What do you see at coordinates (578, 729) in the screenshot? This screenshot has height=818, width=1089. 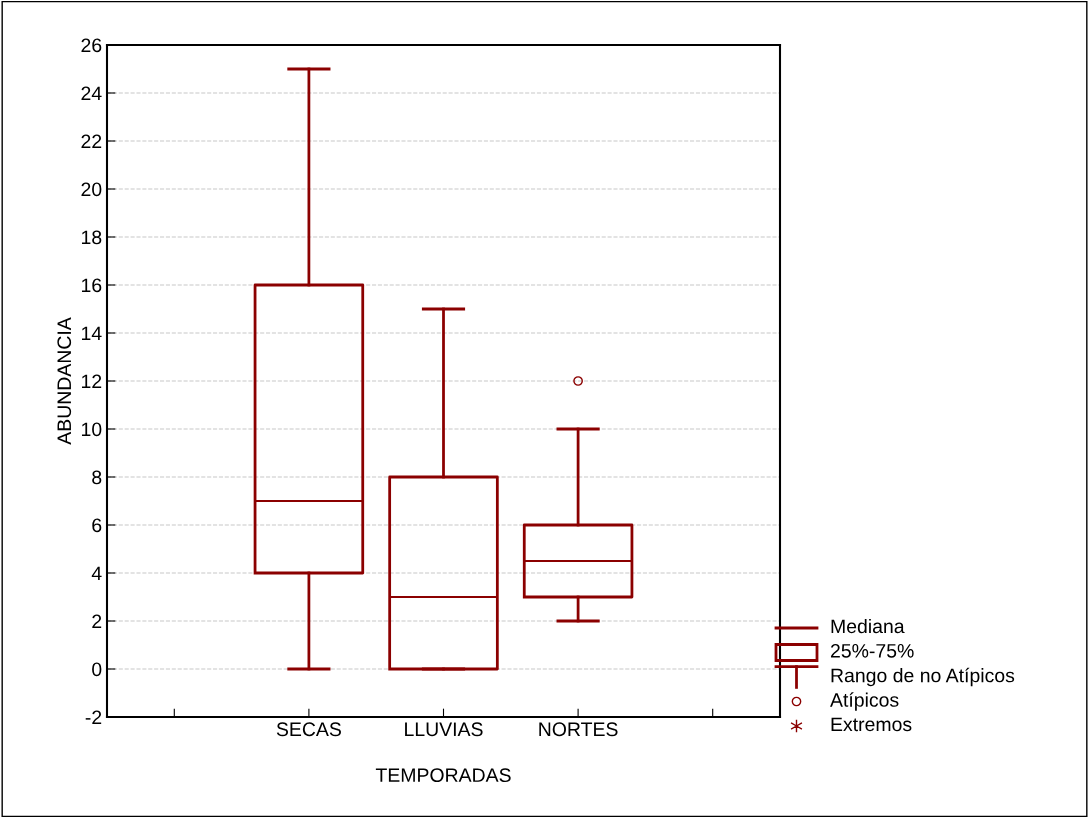 I see `x-tick-label: NORTES` at bounding box center [578, 729].